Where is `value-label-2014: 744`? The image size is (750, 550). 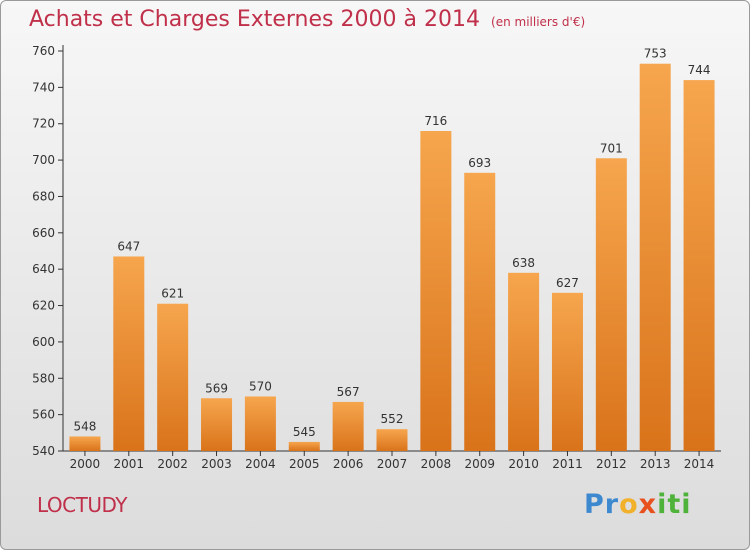 value-label-2014: 744 is located at coordinates (699, 70).